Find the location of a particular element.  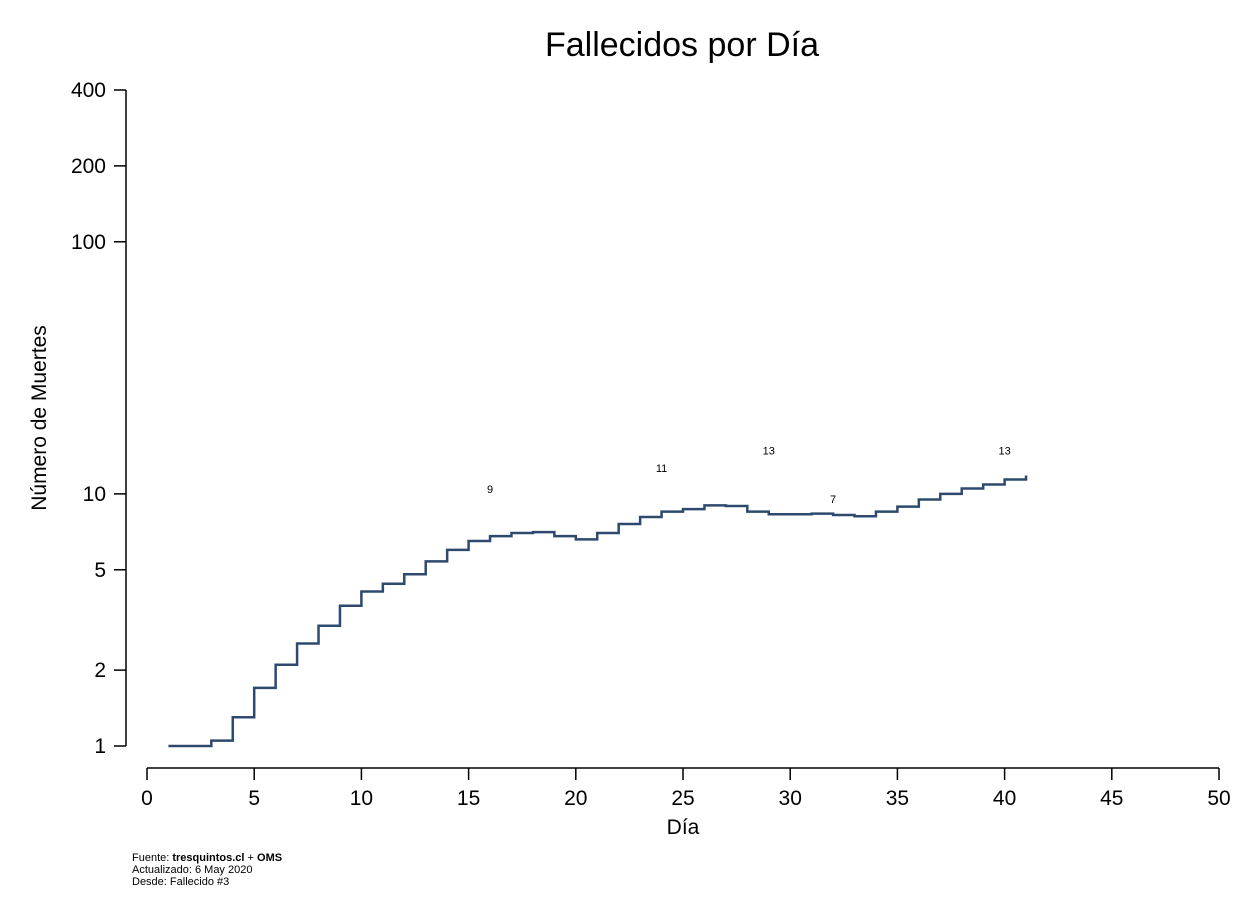

footer-source: Fuente: tresquintos.cl + OMS is located at coordinates (207, 858).